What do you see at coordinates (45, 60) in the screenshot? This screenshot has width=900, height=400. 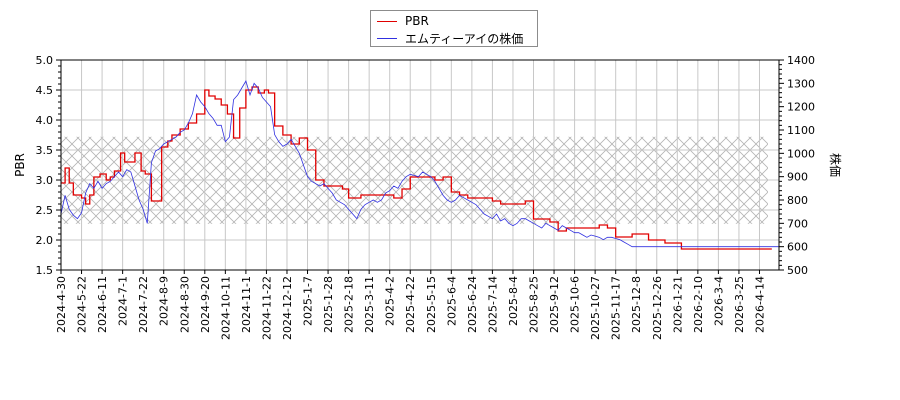 I see `left-tick-label: 5.0` at bounding box center [45, 60].